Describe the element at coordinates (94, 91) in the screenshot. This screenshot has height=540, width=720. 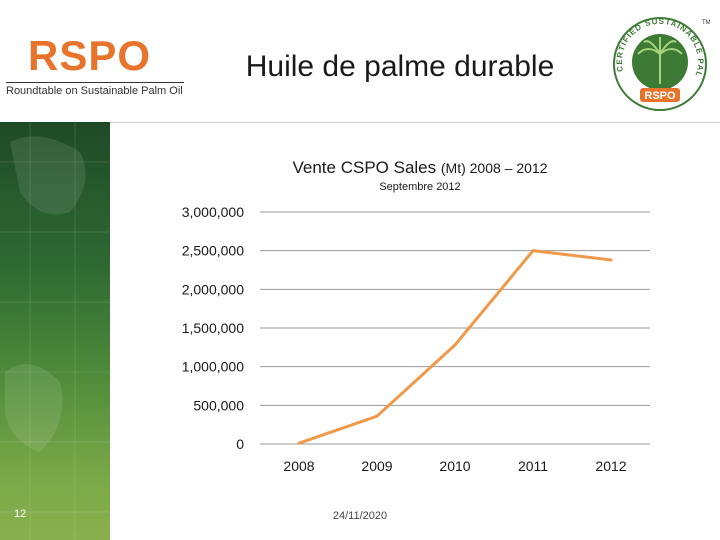
I see `rspo-logo-subtitle: Roundtable on Sustainable Palm Oil` at that location.